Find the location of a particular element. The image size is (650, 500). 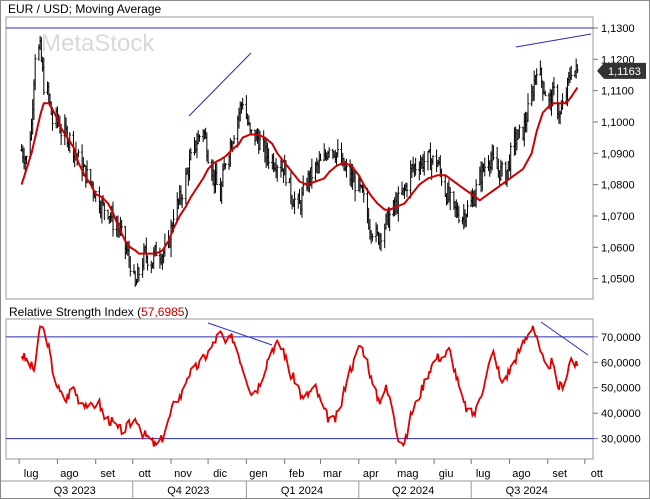

rsi-title: Relative Strength Index (57,6985) is located at coordinates (98, 312).